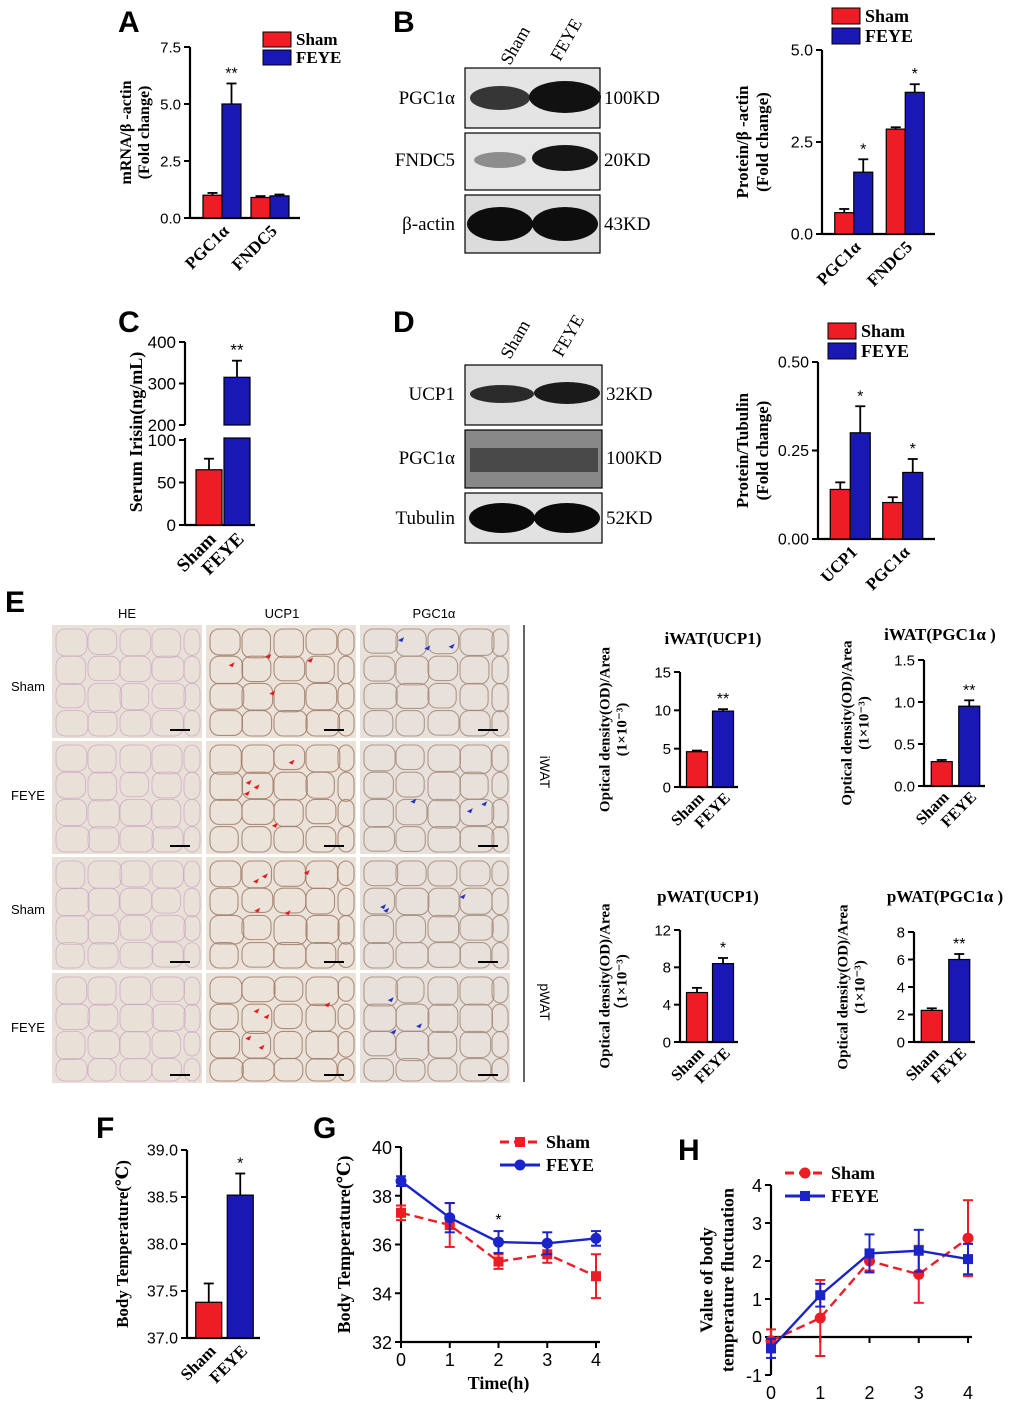 The height and width of the screenshot is (1405, 1020). I want to click on histology-row-label-2: FEYE, so click(28, 795).